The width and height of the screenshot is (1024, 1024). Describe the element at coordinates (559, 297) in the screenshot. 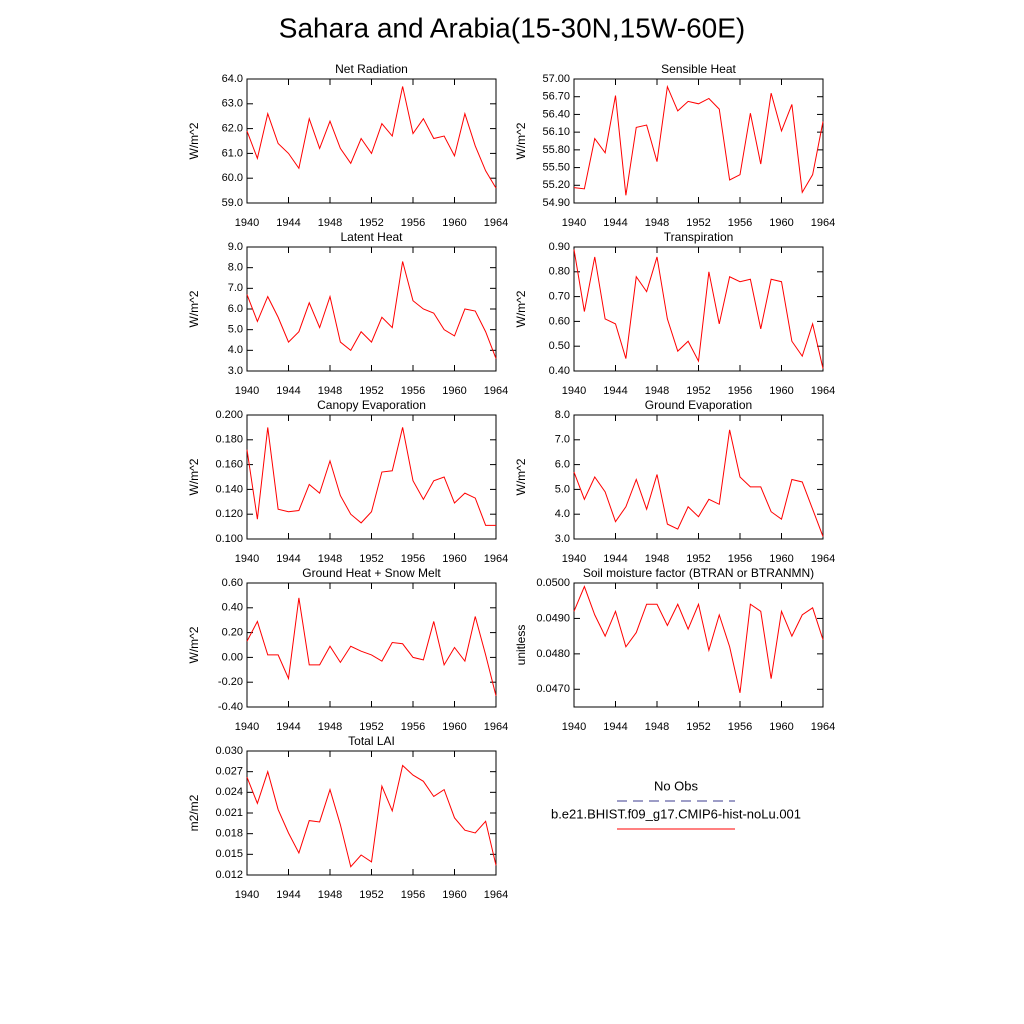

I see `y-tick-label: 0.70` at that location.